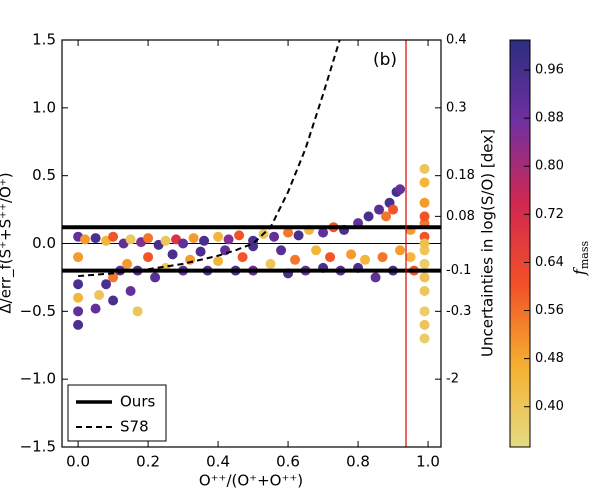 The width and height of the screenshot is (598, 499). I want to click on colorbar-tick-label: 0.72, so click(549, 214).